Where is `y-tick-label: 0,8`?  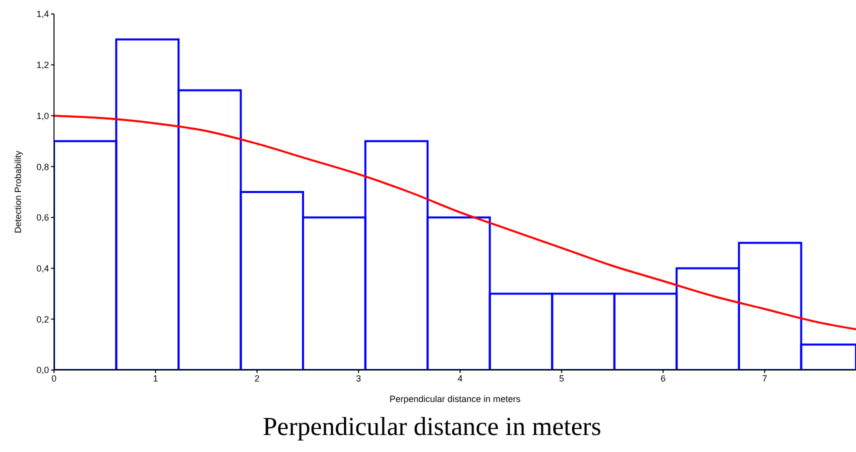 y-tick-label: 0,8 is located at coordinates (42, 167).